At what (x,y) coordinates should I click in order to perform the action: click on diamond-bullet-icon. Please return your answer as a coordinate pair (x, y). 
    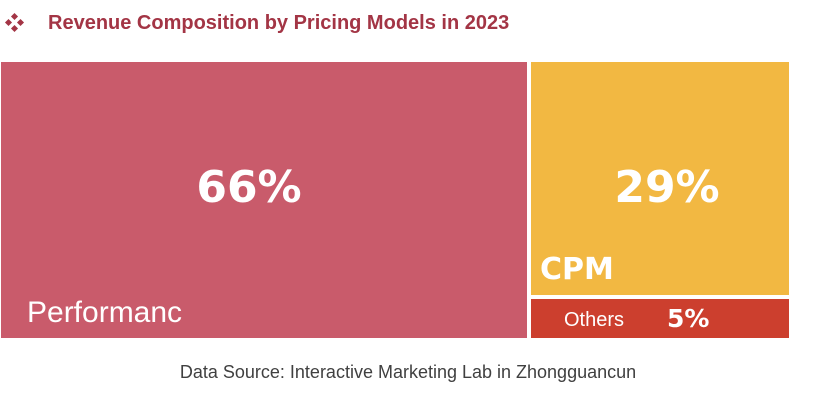
    Looking at the image, I should click on (14, 22).